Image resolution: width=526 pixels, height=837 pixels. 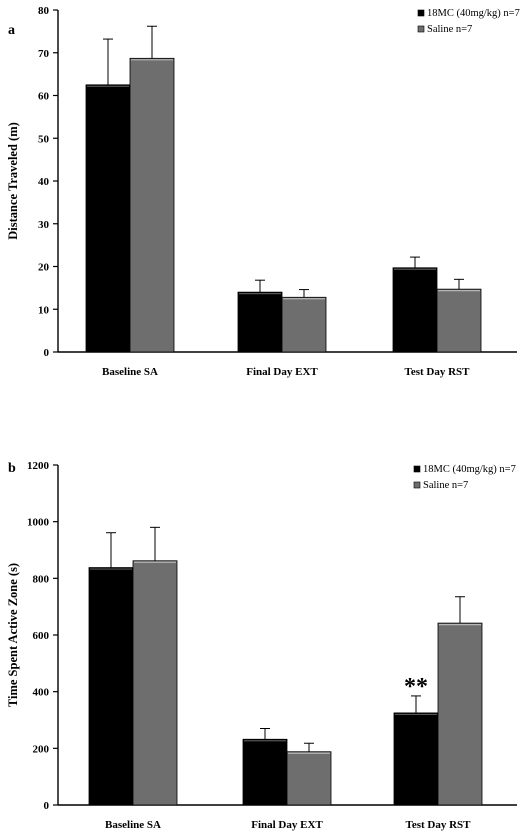 What do you see at coordinates (44, 11) in the screenshot?
I see `y-tick-label: 80` at bounding box center [44, 11].